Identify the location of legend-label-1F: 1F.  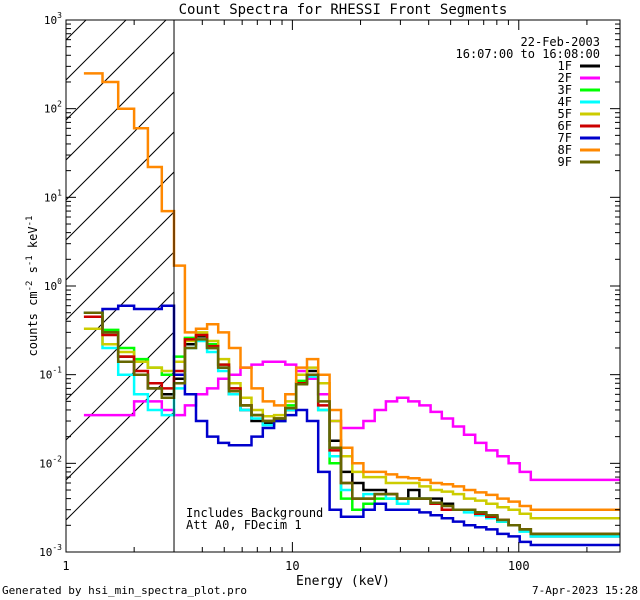
(565, 66).